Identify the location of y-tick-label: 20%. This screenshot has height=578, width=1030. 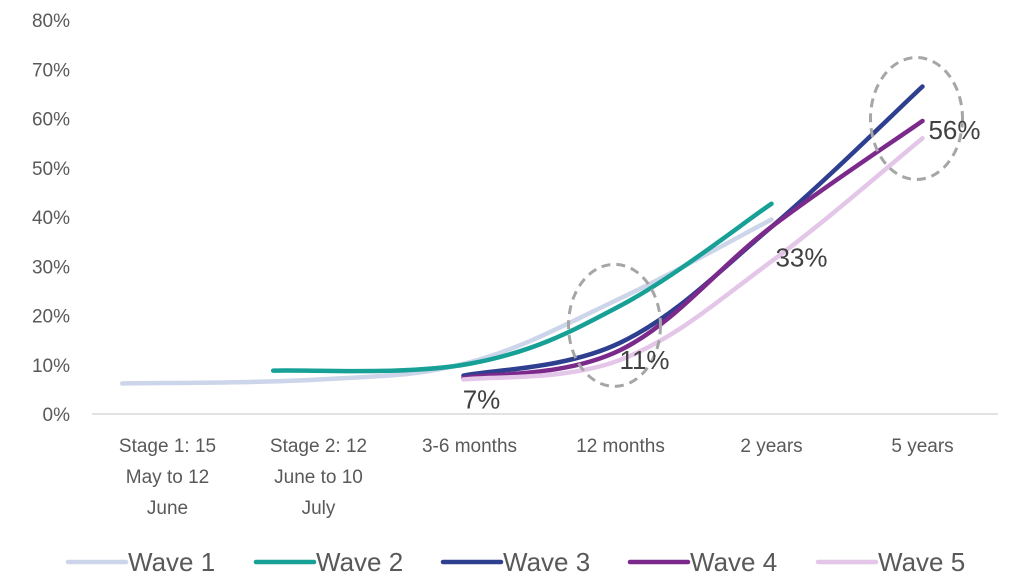
(51, 317).